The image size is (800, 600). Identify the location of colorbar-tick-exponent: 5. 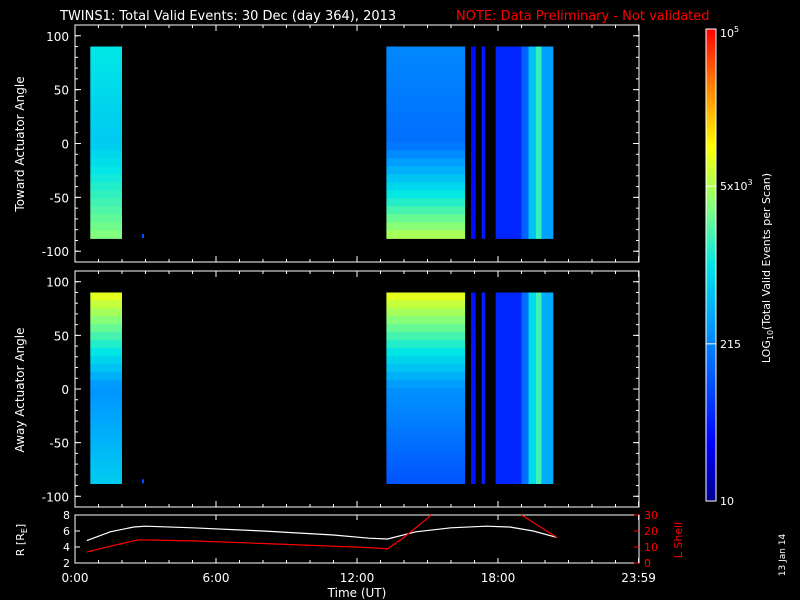
(736, 29).